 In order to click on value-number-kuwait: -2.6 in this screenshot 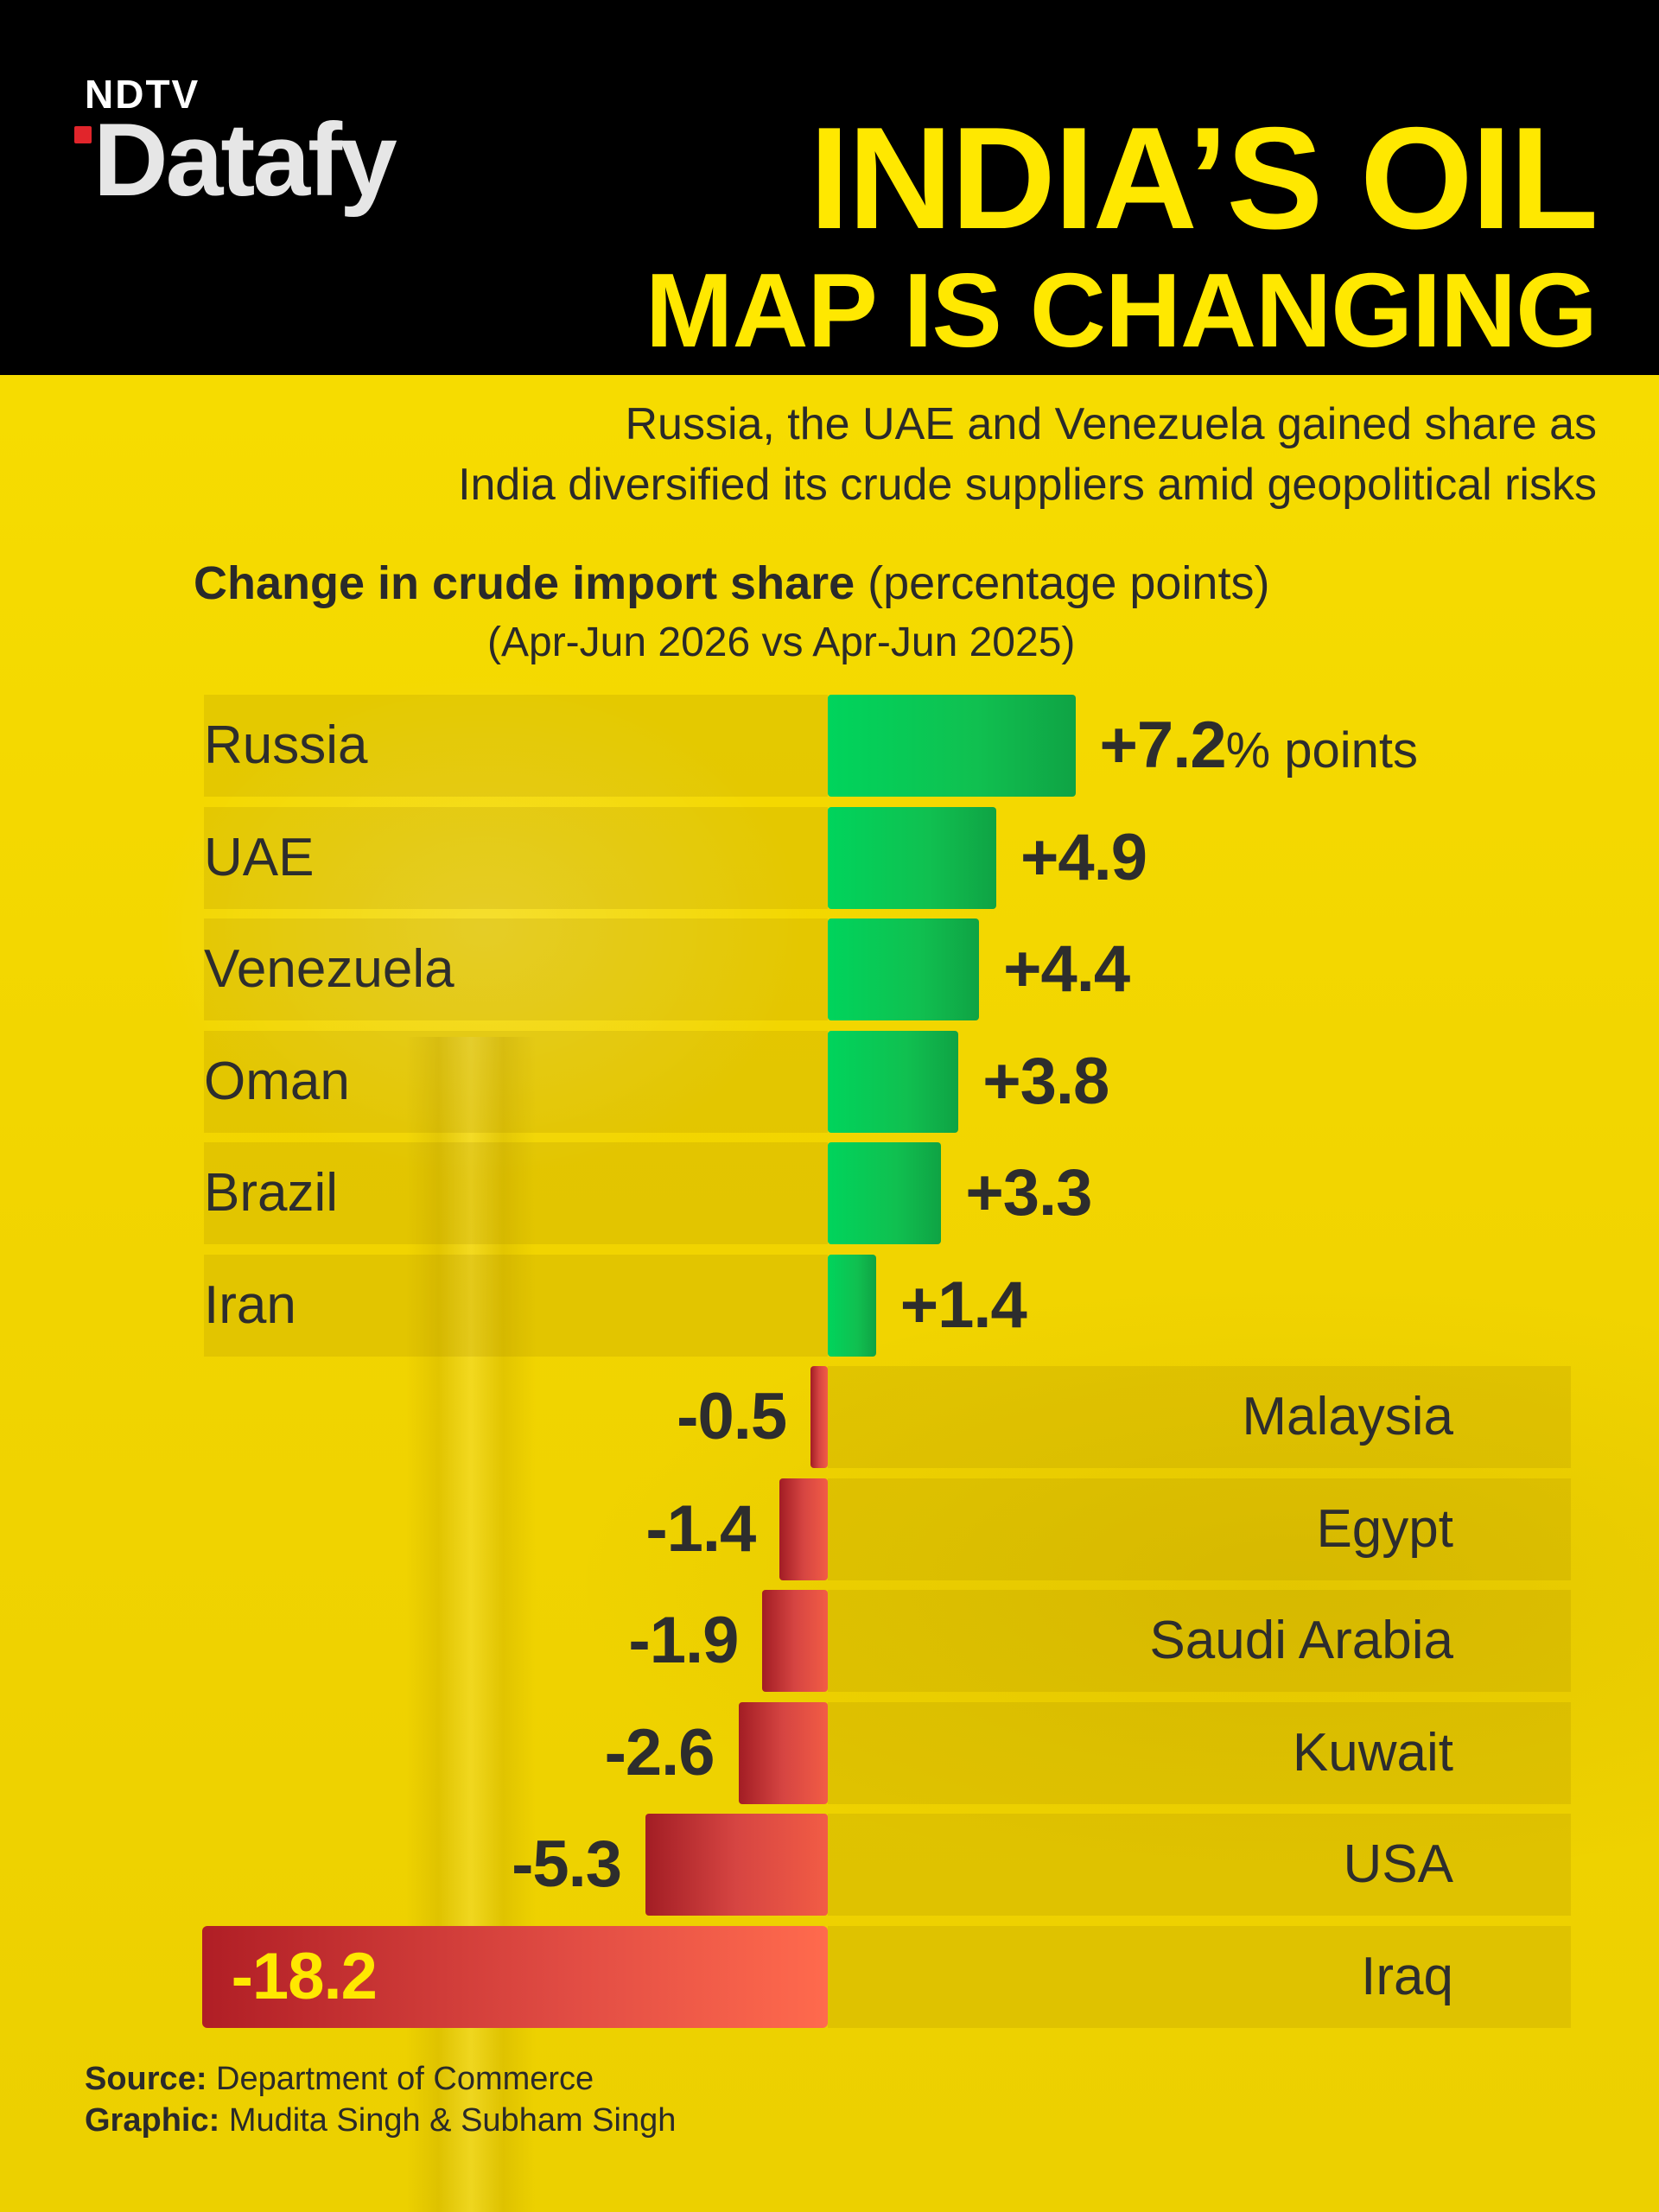, I will do `click(659, 1752)`.